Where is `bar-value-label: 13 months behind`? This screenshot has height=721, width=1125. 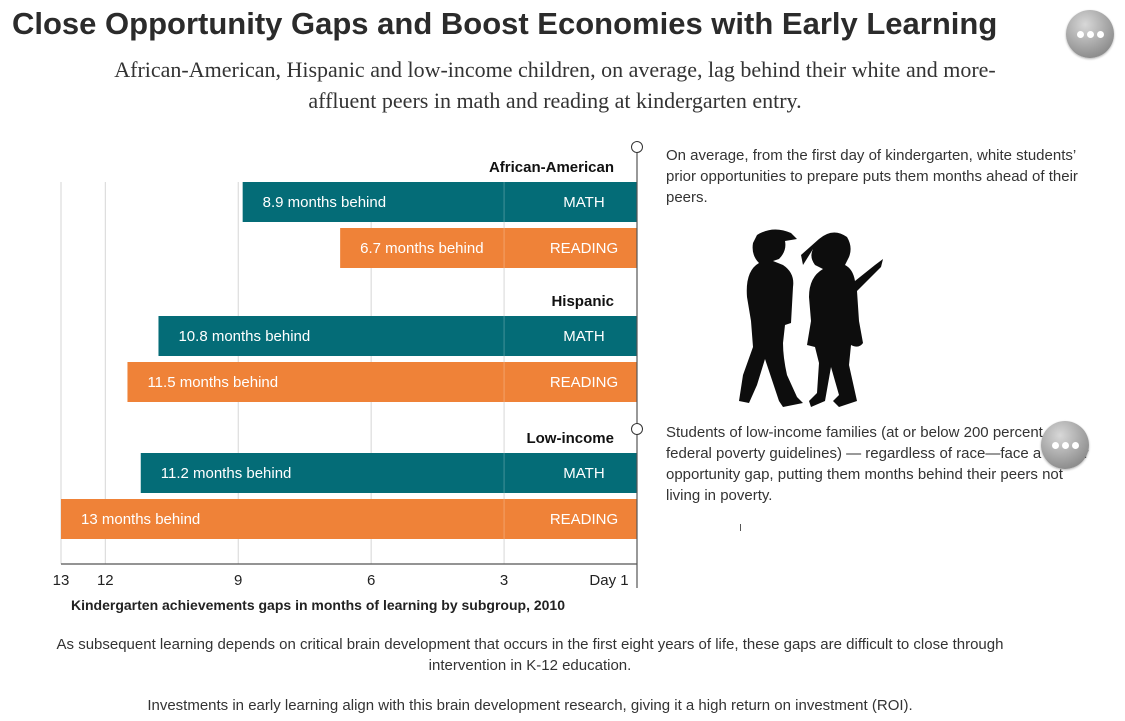 bar-value-label: 13 months behind is located at coordinates (140, 519).